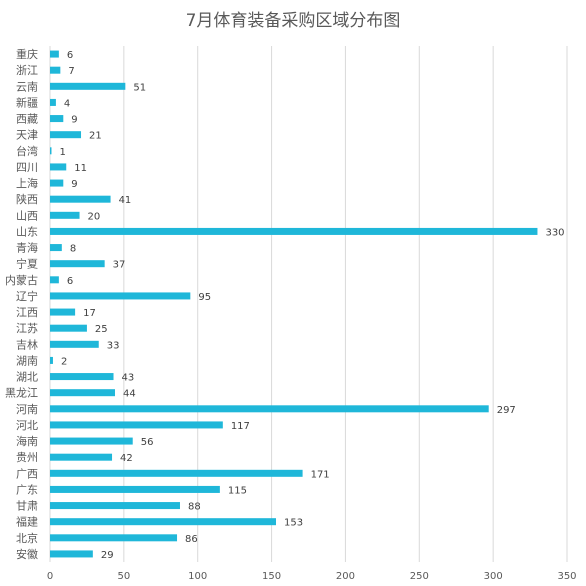  I want to click on data-label: 330, so click(554, 232).